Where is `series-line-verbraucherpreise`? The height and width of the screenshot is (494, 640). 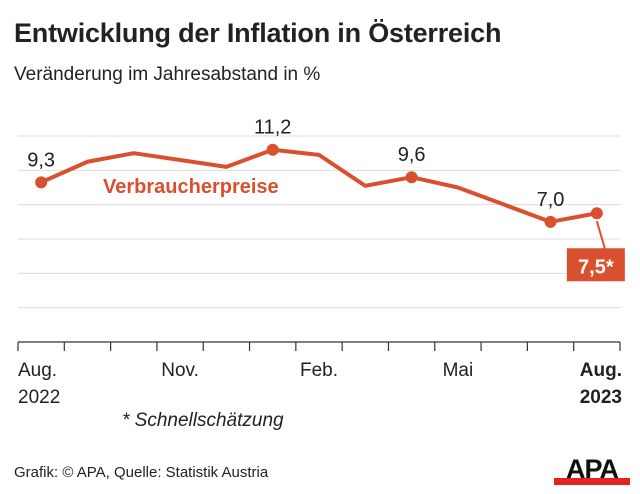
series-line-verbraucherpreise is located at coordinates (319, 185).